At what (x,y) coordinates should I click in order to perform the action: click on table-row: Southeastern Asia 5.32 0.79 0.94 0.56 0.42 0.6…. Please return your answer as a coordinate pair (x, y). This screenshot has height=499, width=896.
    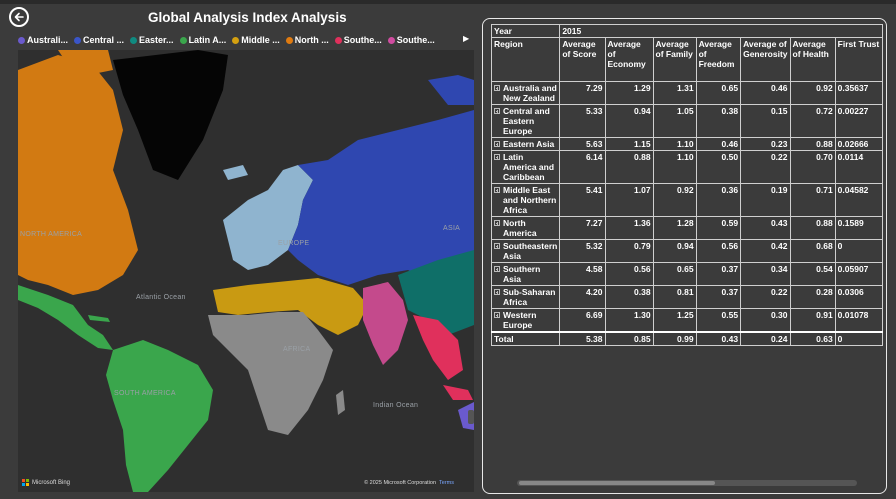
    Looking at the image, I should click on (687, 251).